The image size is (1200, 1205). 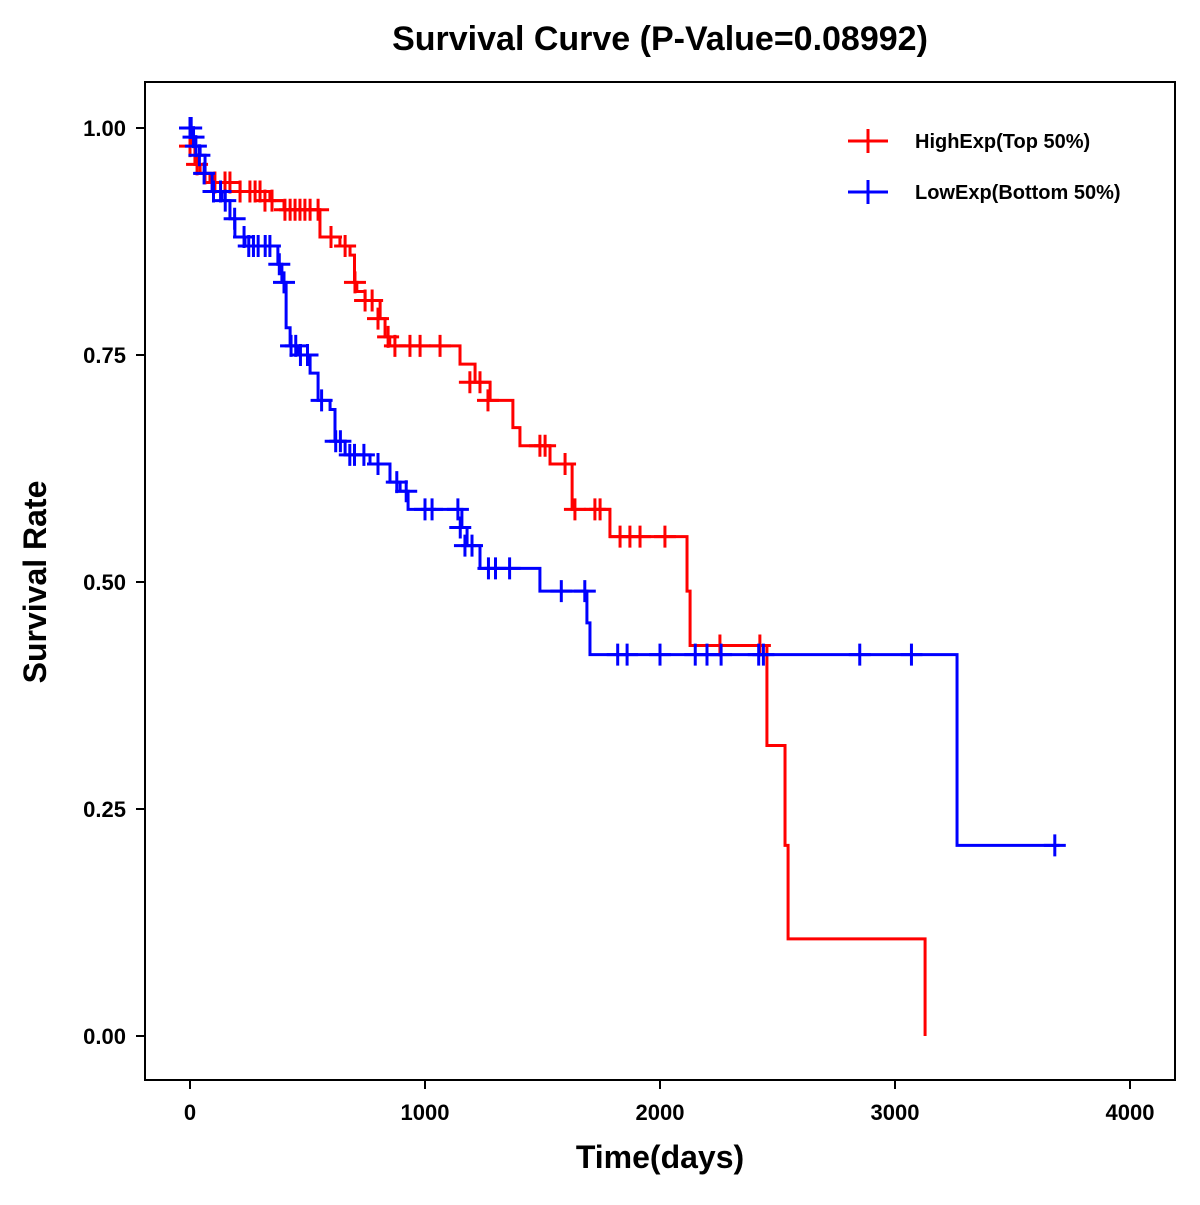 What do you see at coordinates (660, 1157) in the screenshot?
I see `x-axis-label: Time(days)` at bounding box center [660, 1157].